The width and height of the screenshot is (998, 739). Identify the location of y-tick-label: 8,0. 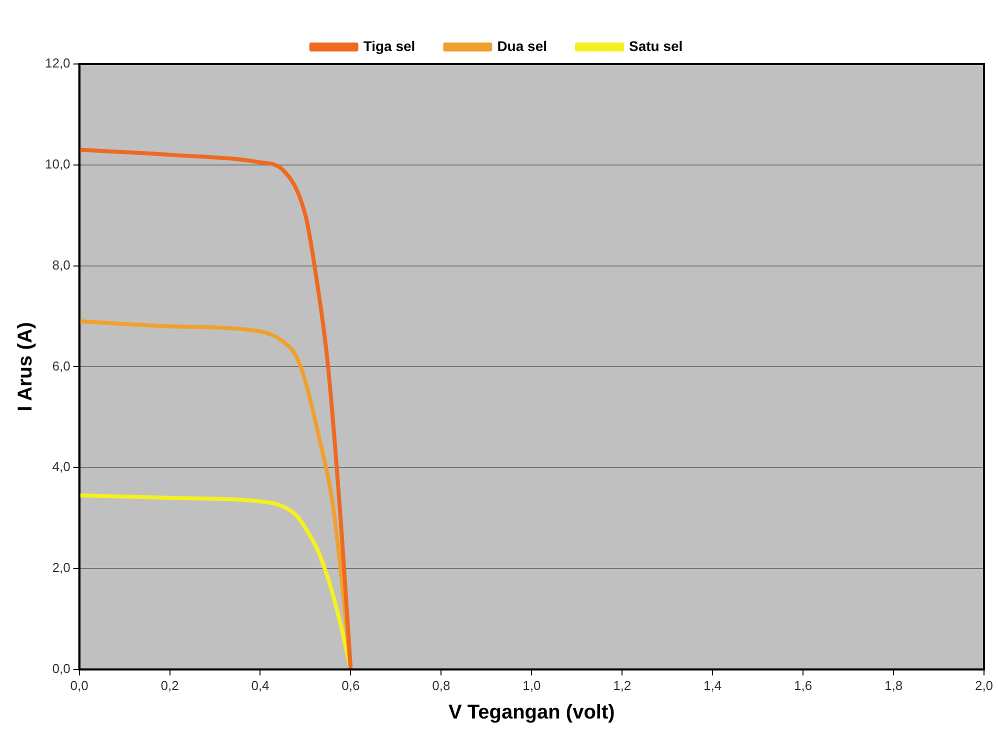
(61, 264).